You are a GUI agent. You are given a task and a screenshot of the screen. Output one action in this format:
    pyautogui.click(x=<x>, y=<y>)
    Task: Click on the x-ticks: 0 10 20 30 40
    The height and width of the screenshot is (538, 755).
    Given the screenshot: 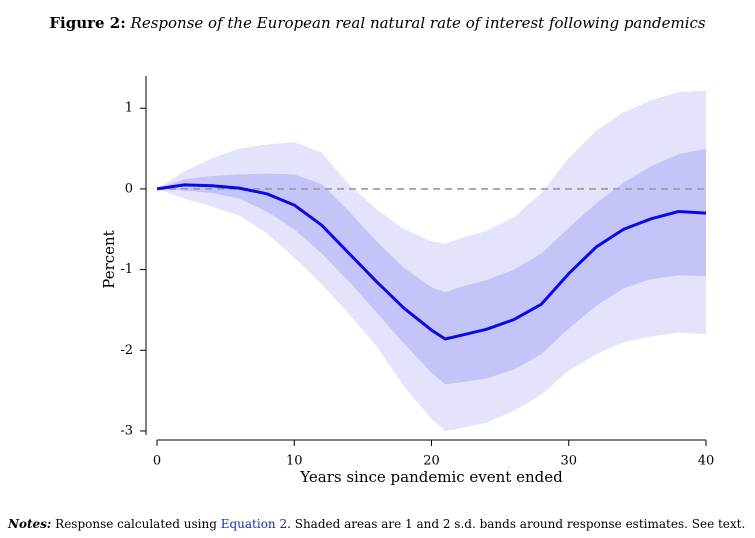 What is the action you would take?
    pyautogui.click(x=433, y=454)
    